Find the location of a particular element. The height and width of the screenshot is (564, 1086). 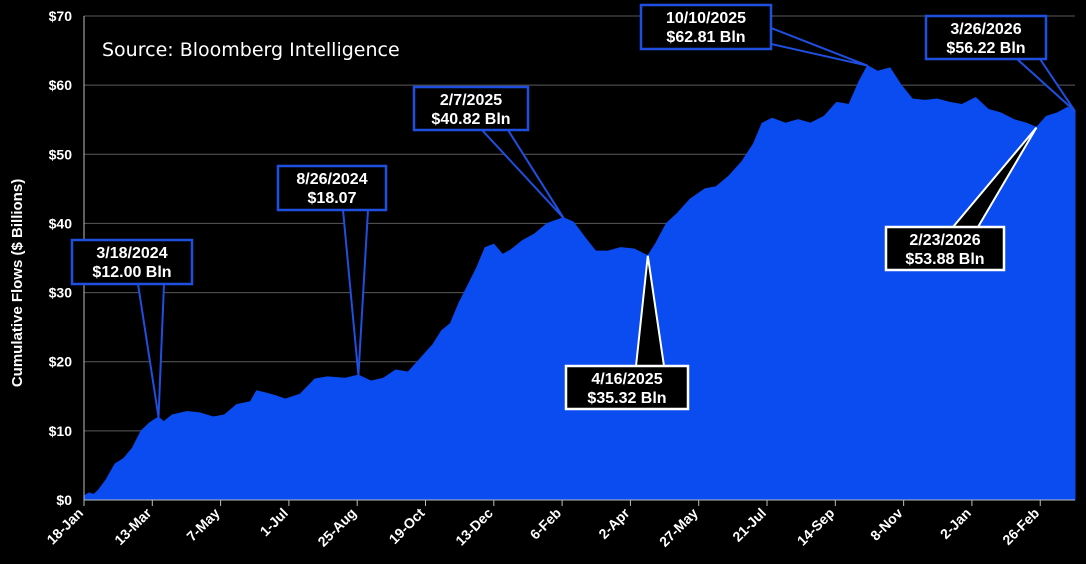

annotation-value: $53.88 Bln is located at coordinates (944, 259).